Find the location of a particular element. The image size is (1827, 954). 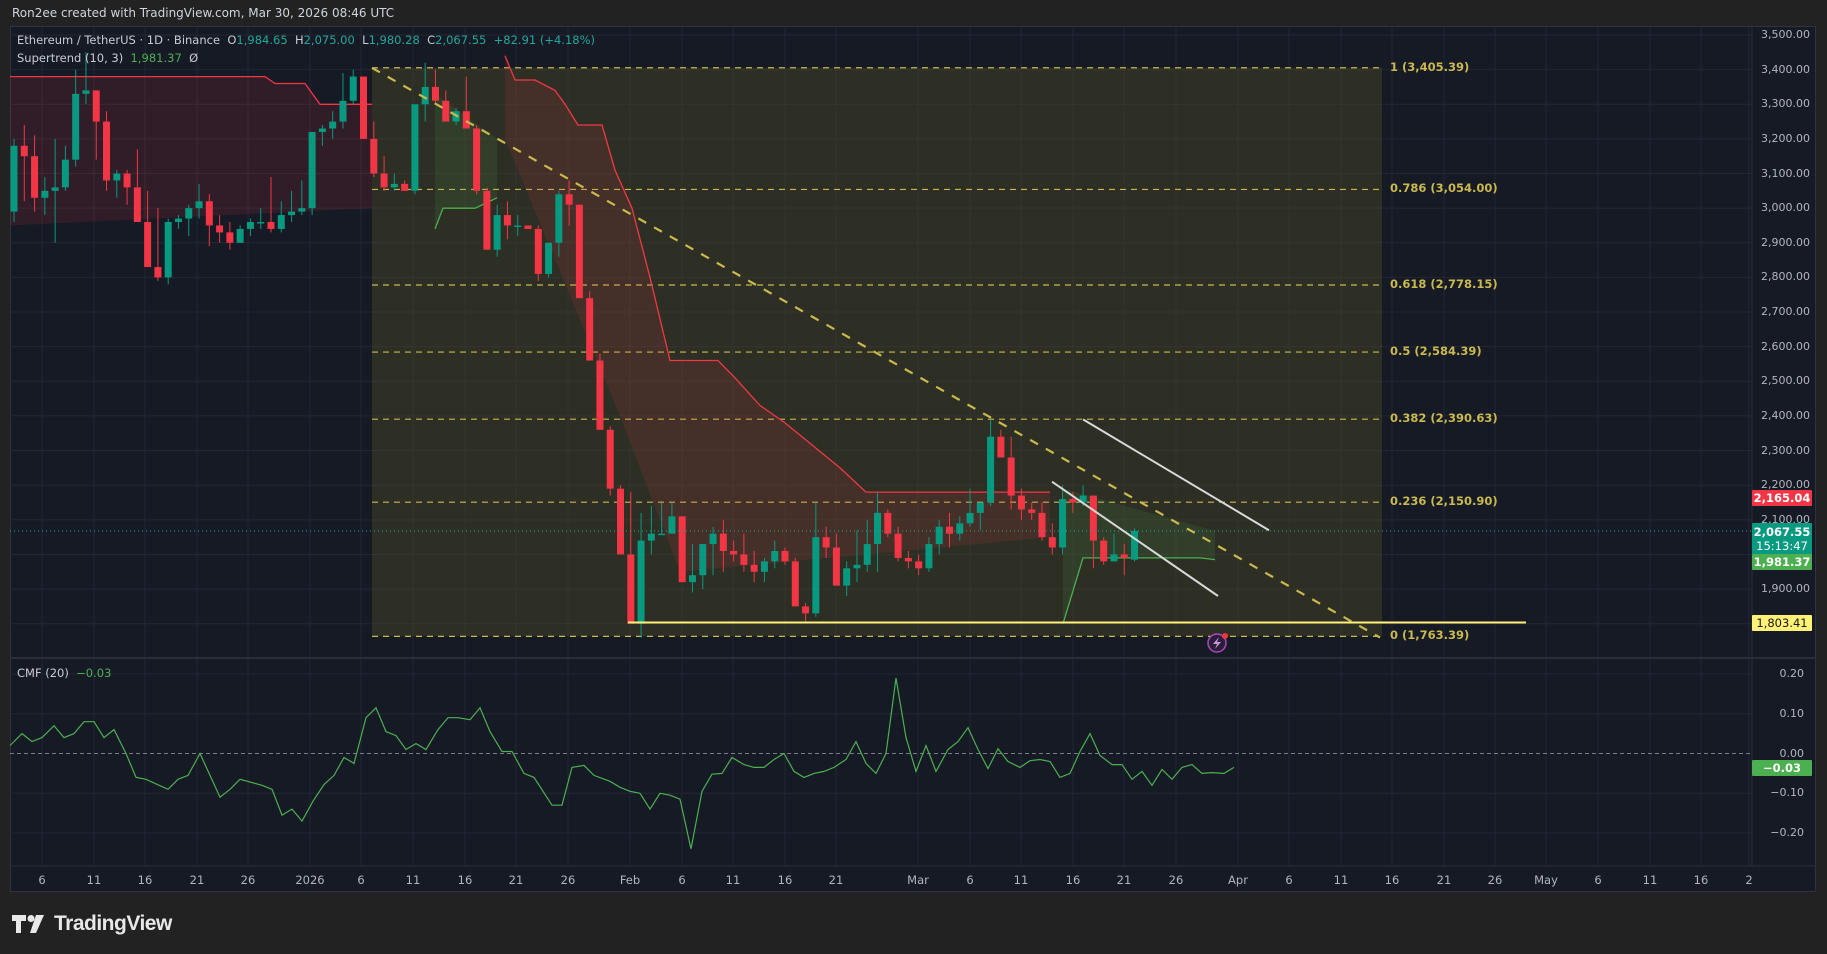

cmf-line is located at coordinates (622, 763).